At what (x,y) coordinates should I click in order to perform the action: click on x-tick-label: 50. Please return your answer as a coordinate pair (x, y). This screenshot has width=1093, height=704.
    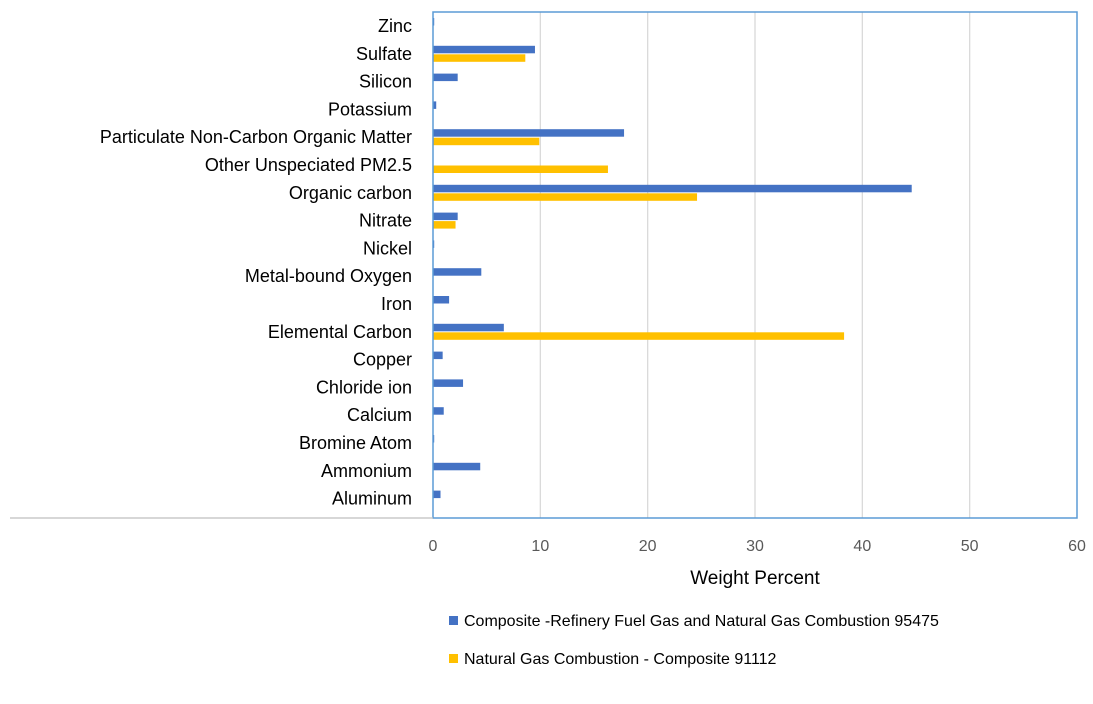
    Looking at the image, I should click on (970, 546).